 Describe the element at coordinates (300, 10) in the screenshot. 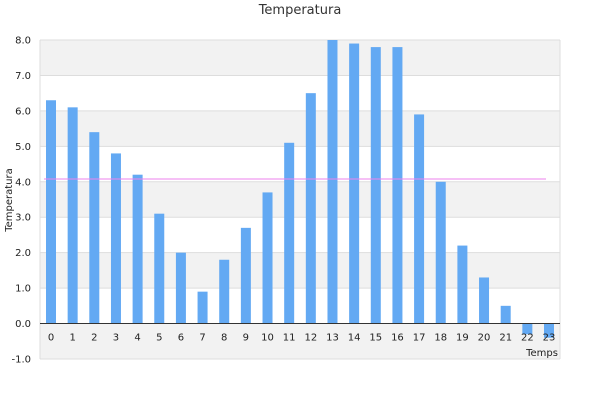

I see `chart-title: Temperatura` at that location.